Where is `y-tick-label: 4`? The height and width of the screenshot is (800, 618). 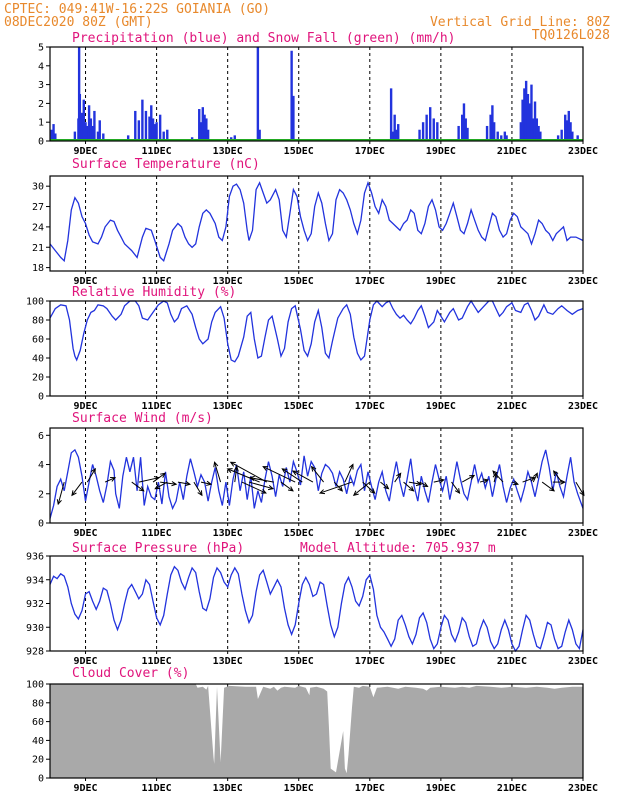 y-tick-label: 4 is located at coordinates (41, 66).